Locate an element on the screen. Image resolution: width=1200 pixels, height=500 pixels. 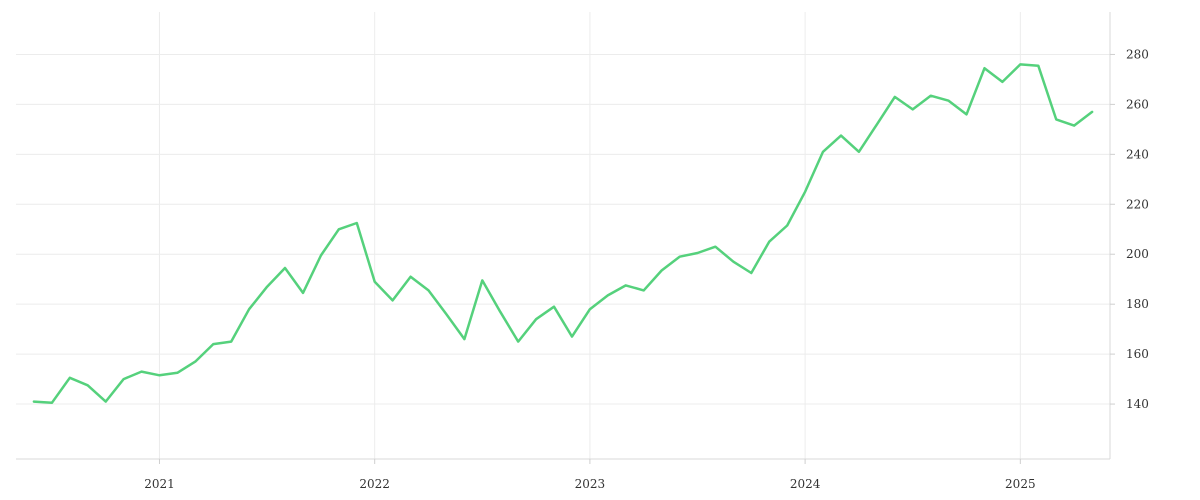
x-tick-label: 2022 is located at coordinates (374, 484).